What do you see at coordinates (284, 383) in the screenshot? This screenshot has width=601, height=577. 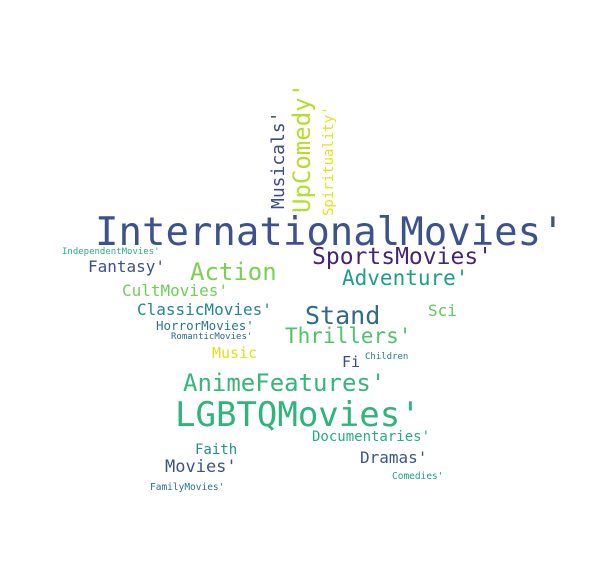 I see `word-anime-features: AnimeFeatures'` at bounding box center [284, 383].